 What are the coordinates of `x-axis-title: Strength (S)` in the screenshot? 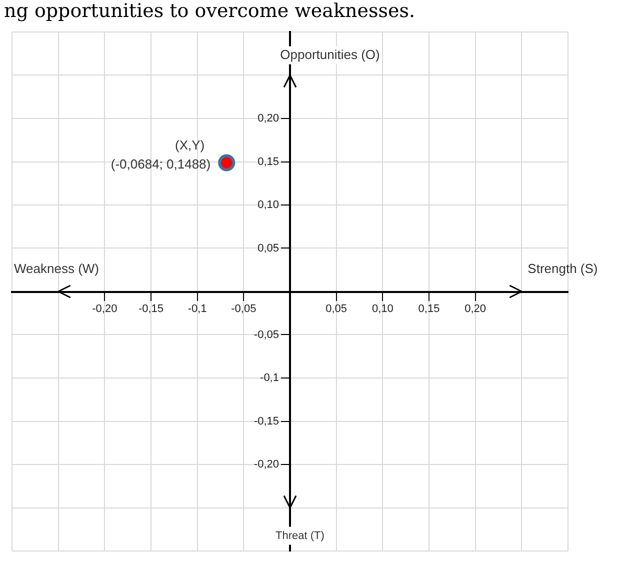 It's located at (563, 268).